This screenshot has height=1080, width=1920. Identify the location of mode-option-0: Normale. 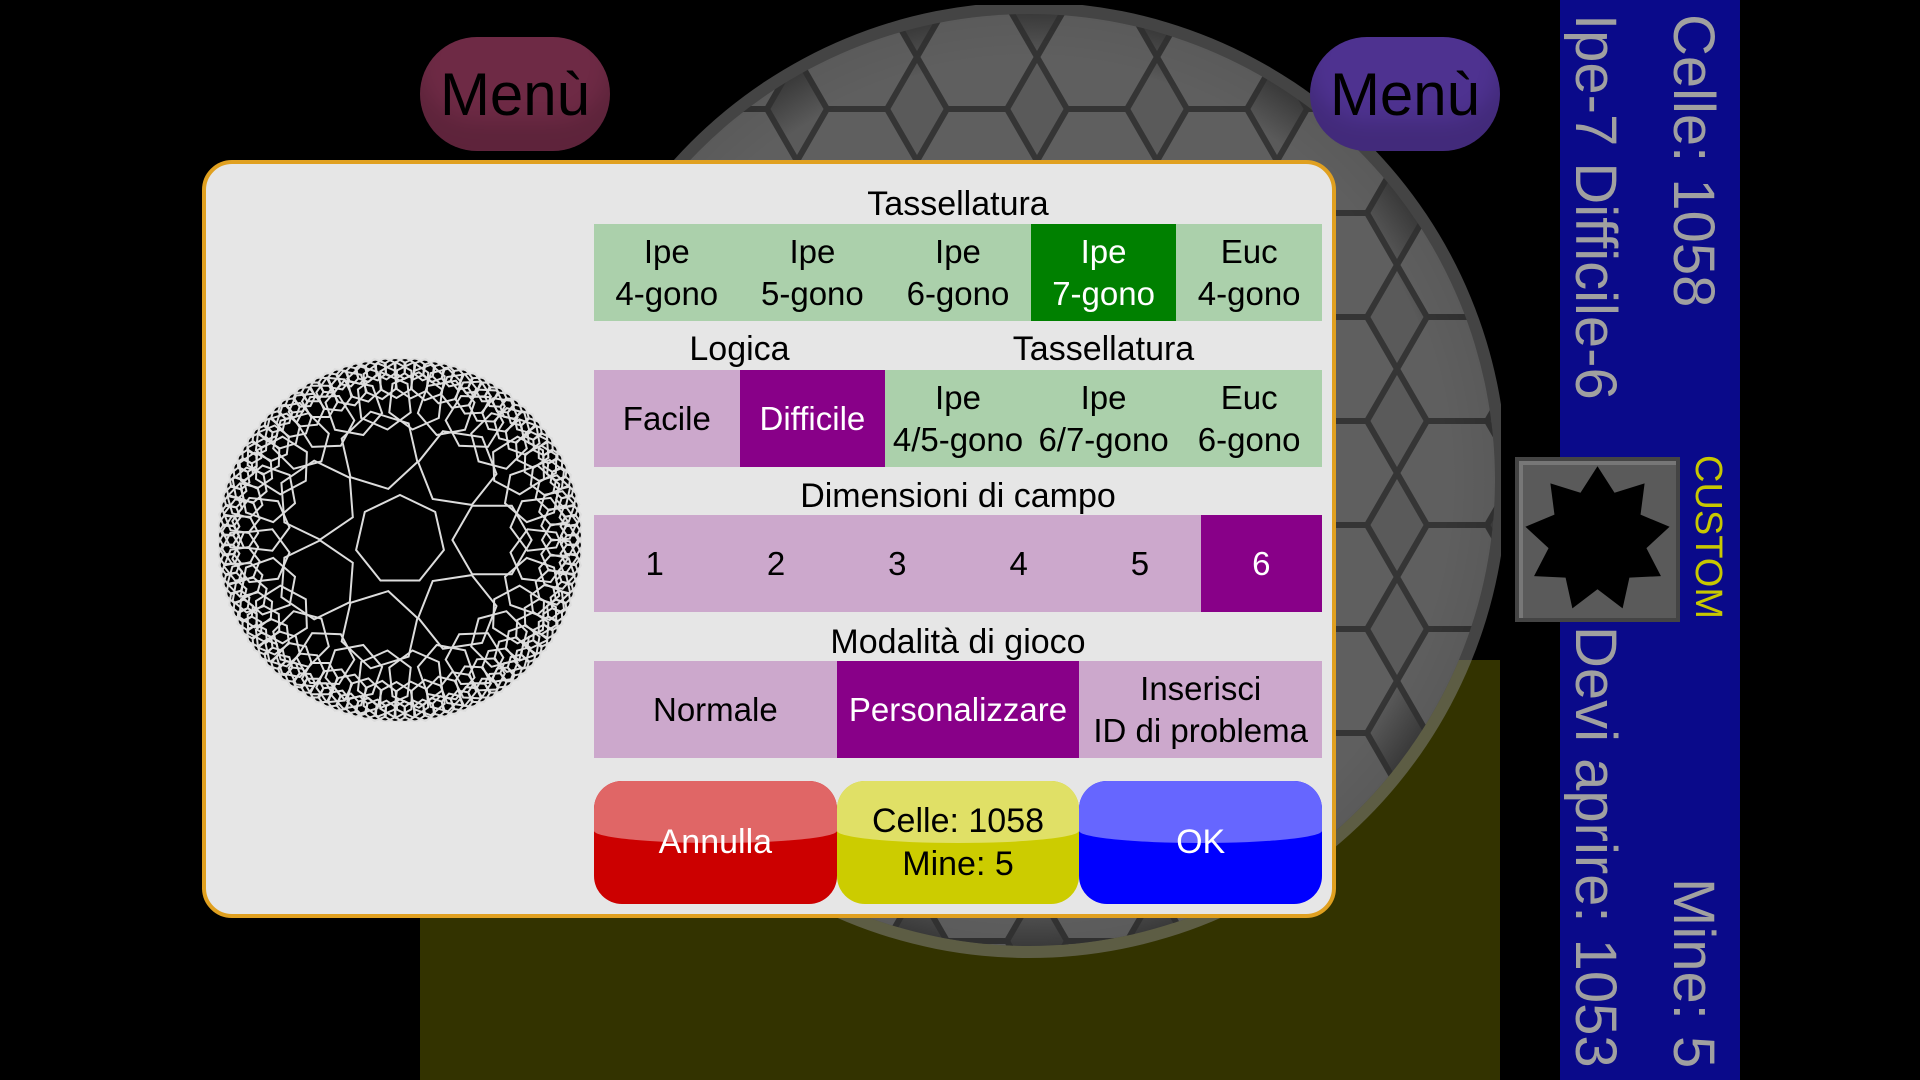
(715, 709).